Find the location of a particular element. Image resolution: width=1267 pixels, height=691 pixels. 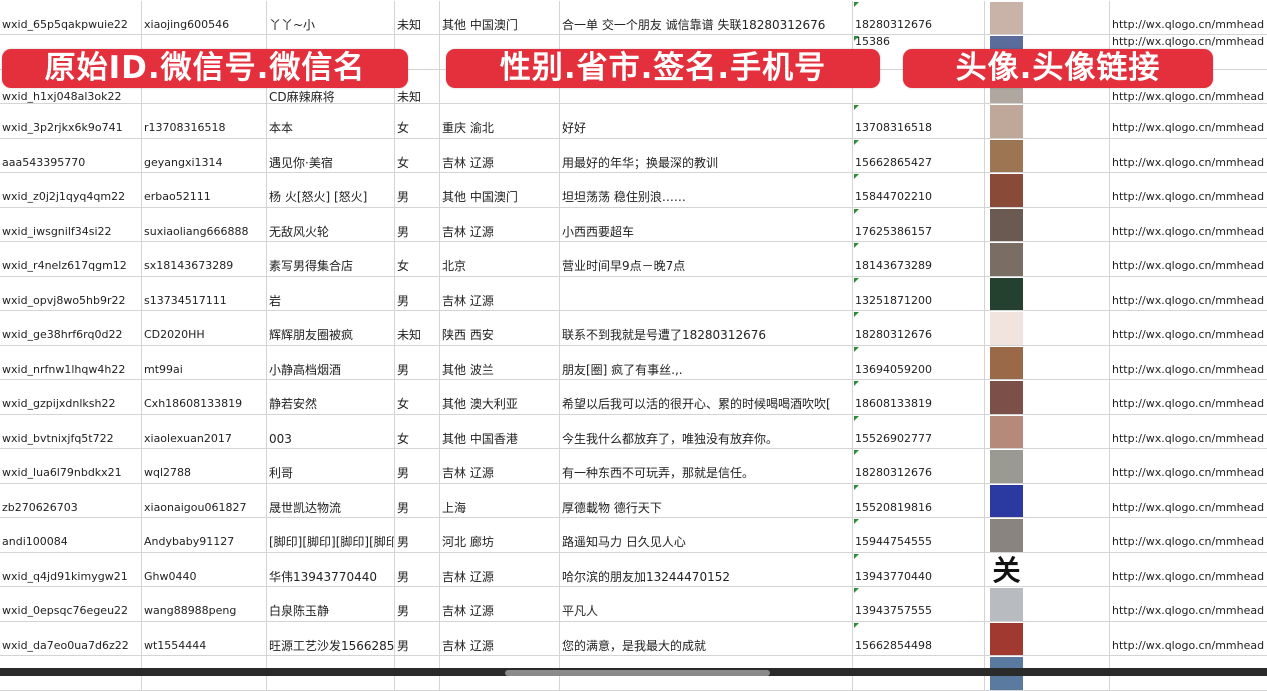

cell-wechat-name: 本本 is located at coordinates (331, 121).